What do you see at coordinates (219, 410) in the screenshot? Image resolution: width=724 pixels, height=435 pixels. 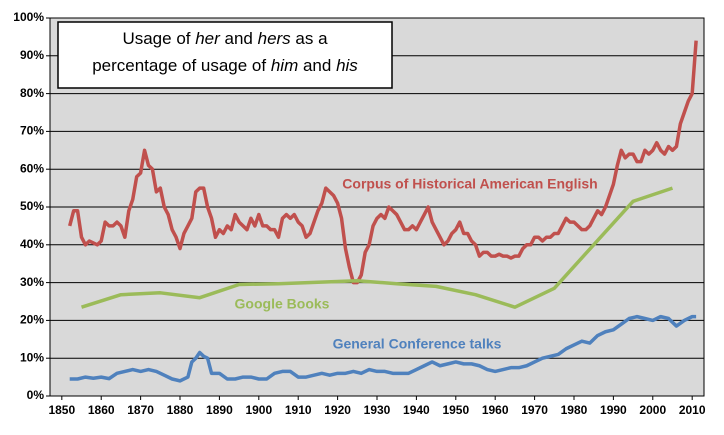 I see `x-tick-label: 1890` at bounding box center [219, 410].